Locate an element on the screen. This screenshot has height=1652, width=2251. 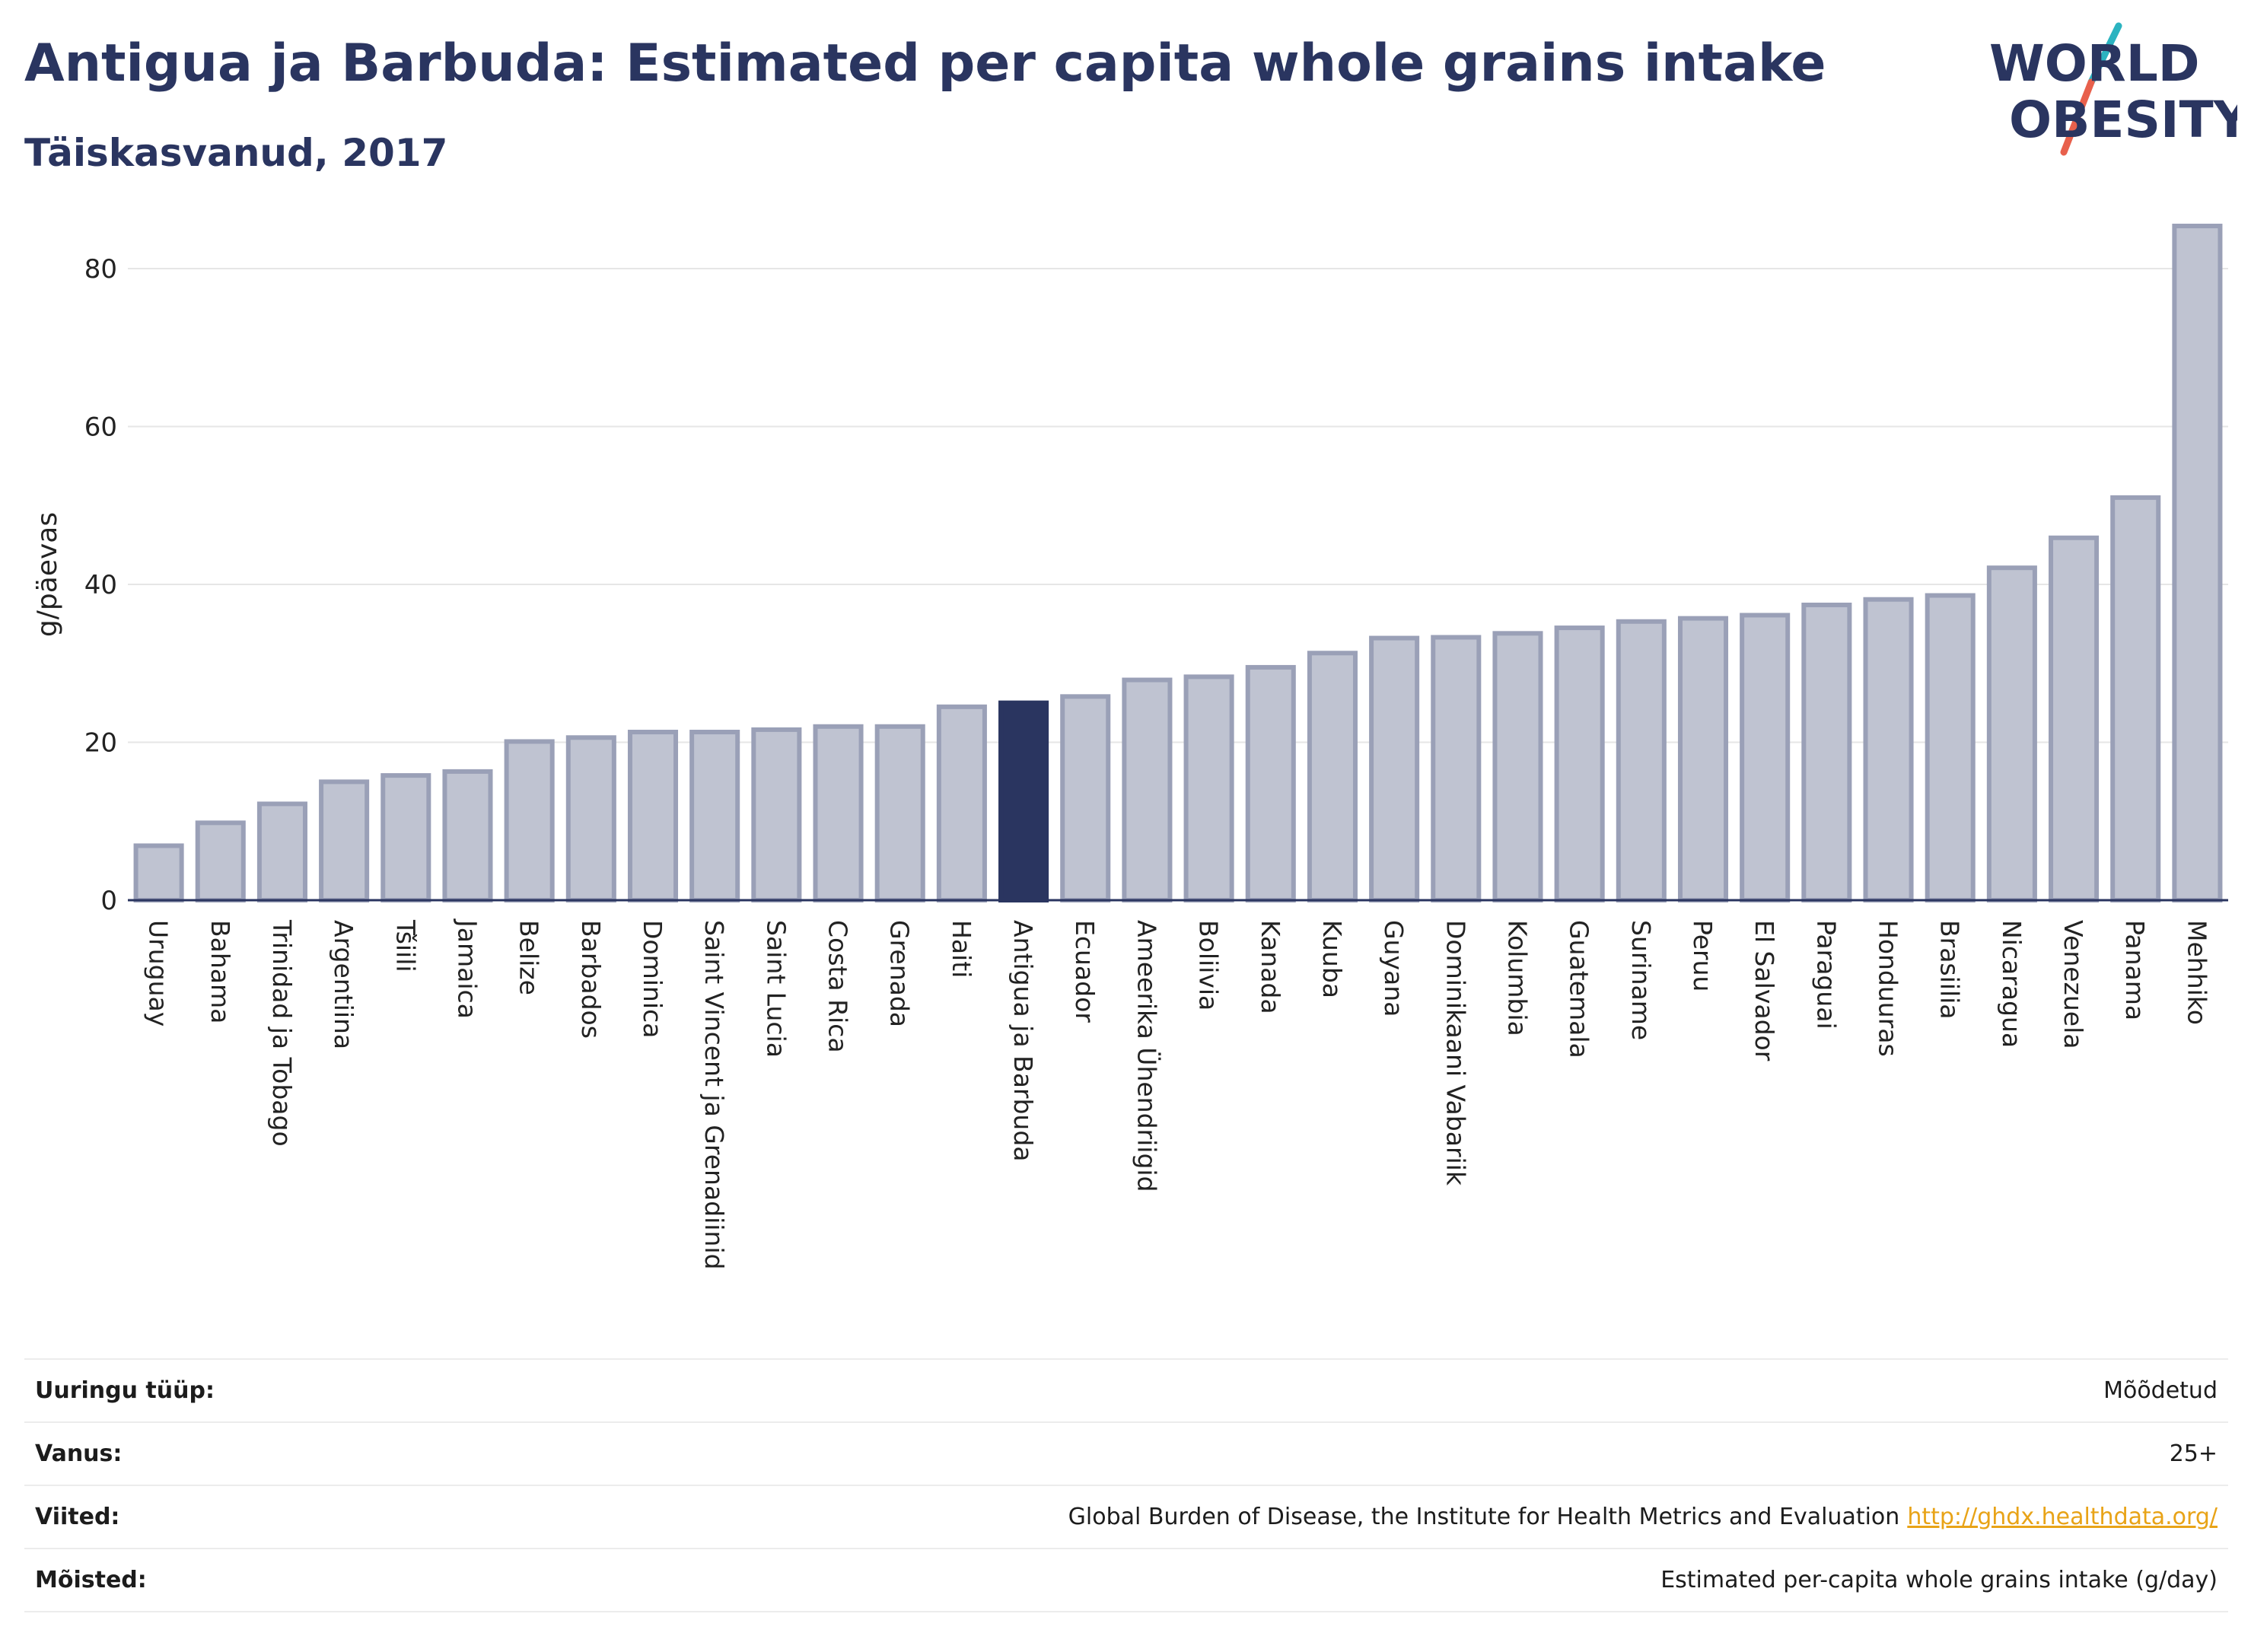
x-tick-label: Guatemala is located at coordinates (1579, 989).